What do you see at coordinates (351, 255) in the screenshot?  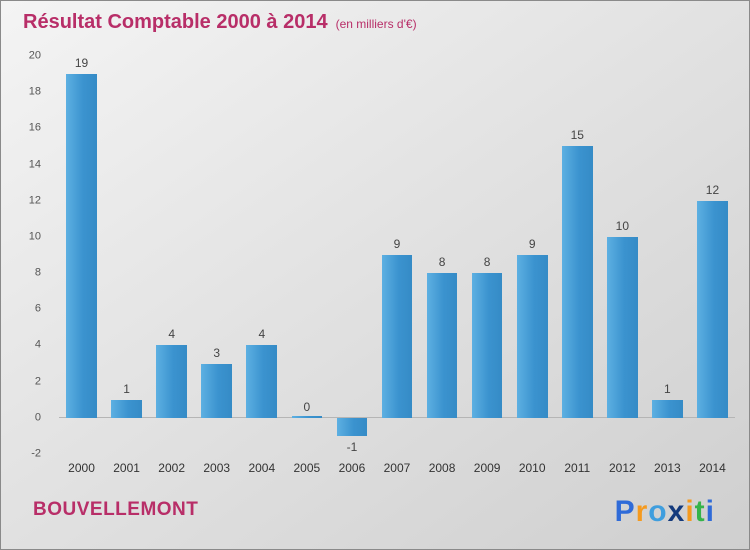 I see `bar-slot: -1` at bounding box center [351, 255].